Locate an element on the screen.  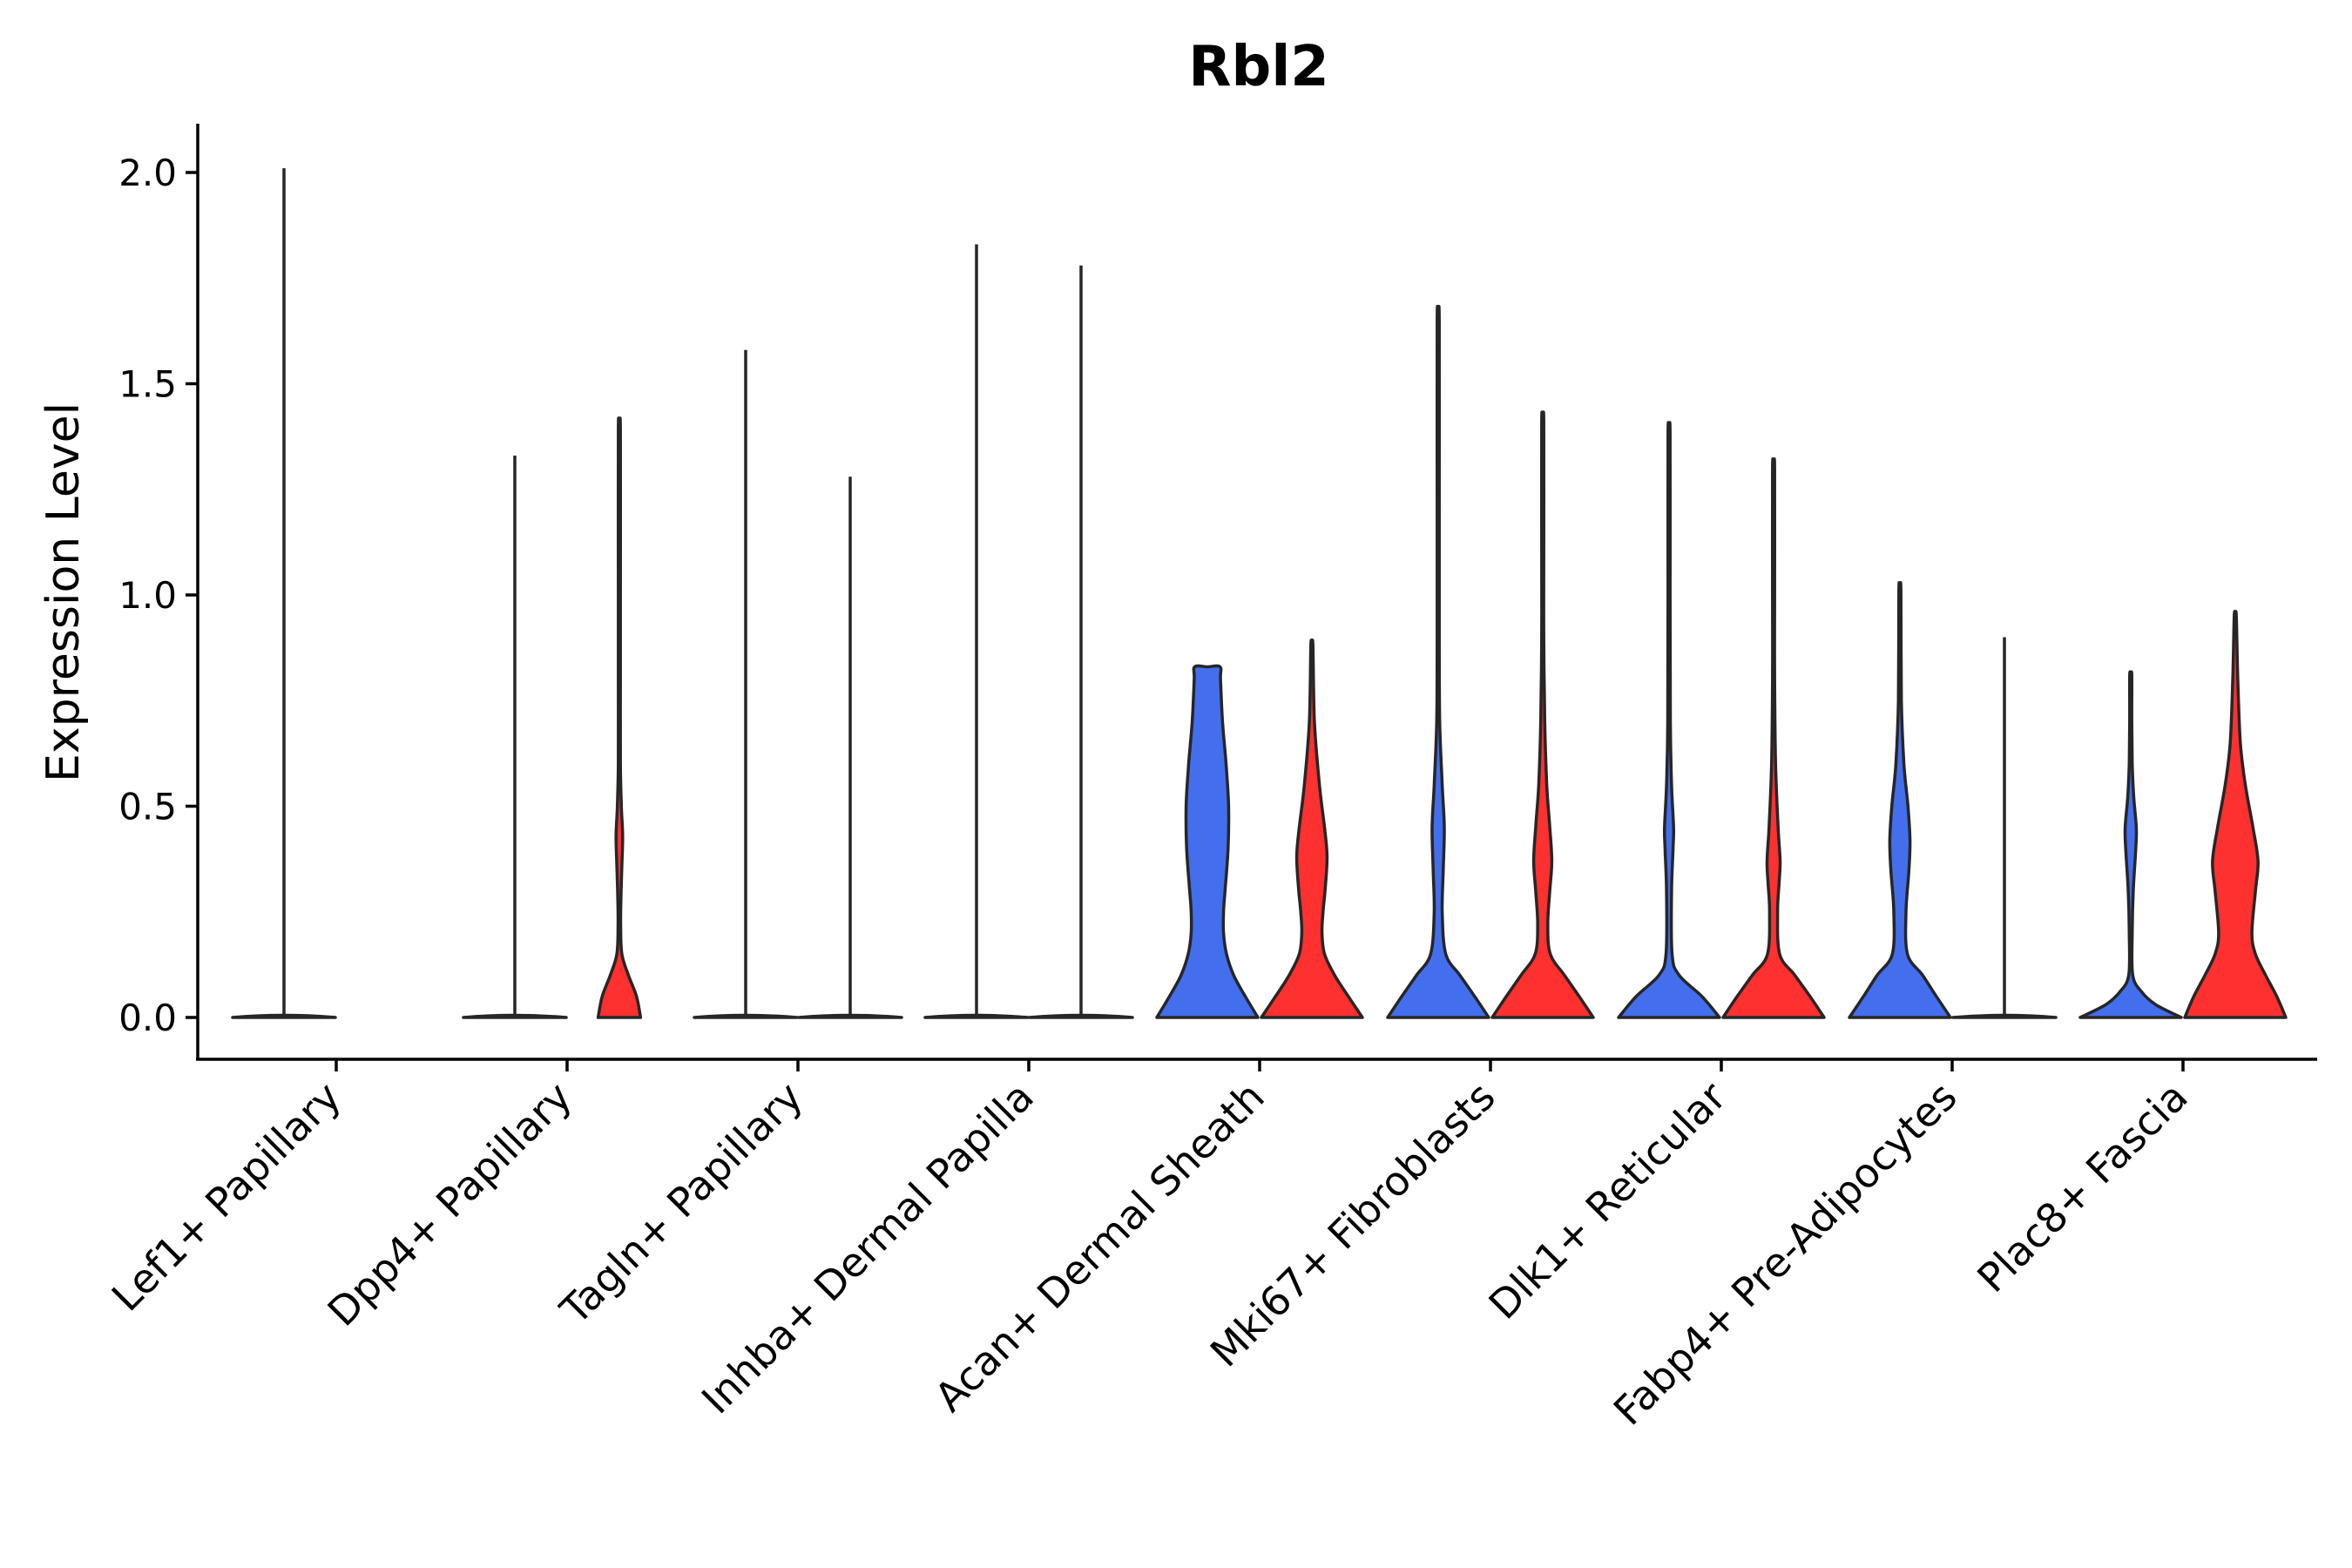
y-axis-label: Expression Level is located at coordinates (64, 592).